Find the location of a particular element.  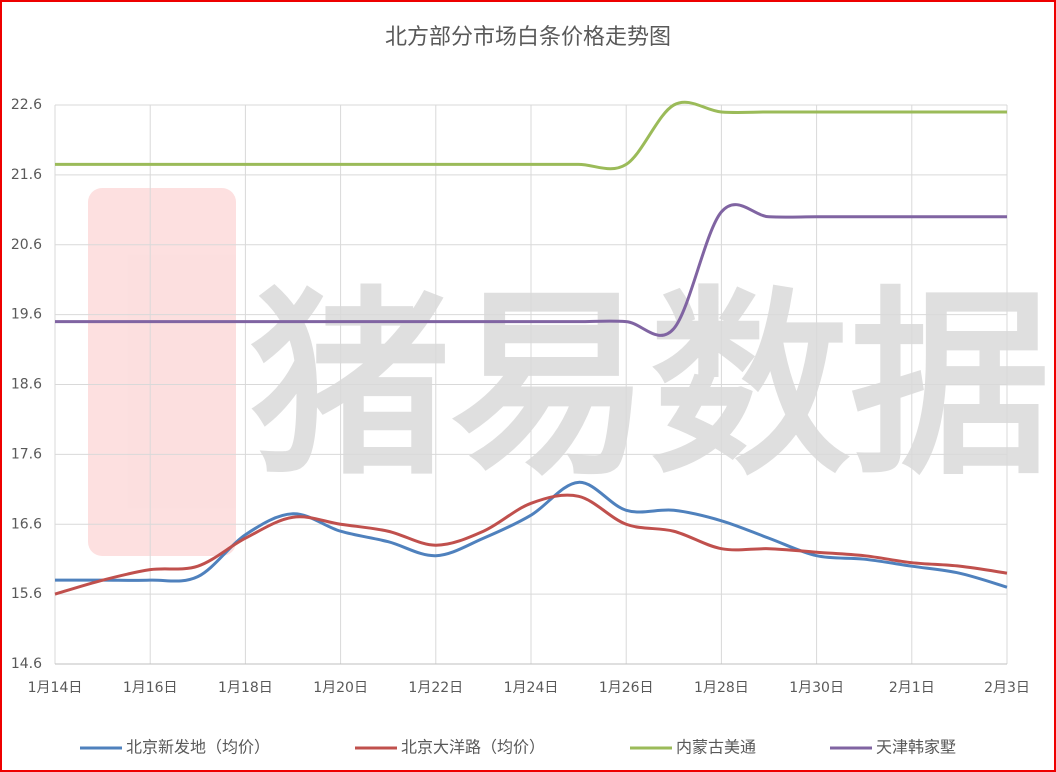

legend-label: 北京新发地（均价） is located at coordinates (198, 747).